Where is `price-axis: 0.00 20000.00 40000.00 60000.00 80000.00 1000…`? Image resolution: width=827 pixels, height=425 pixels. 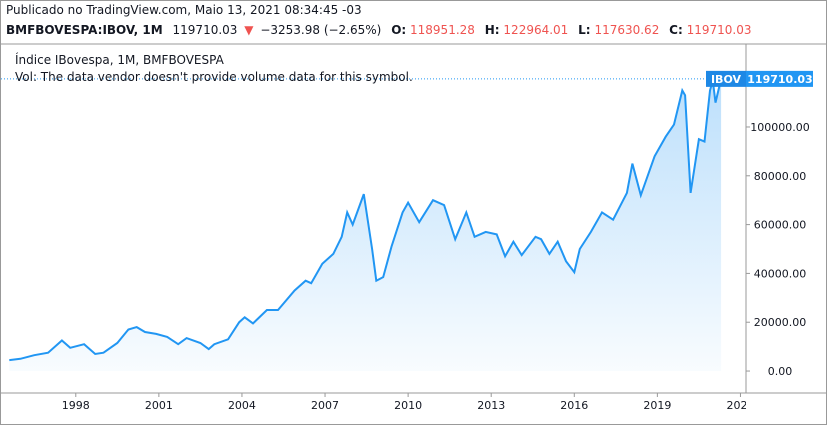 price-axis: 0.00 20000.00 40000.00 60000.00 80000.00 1000… is located at coordinates (778, 249).